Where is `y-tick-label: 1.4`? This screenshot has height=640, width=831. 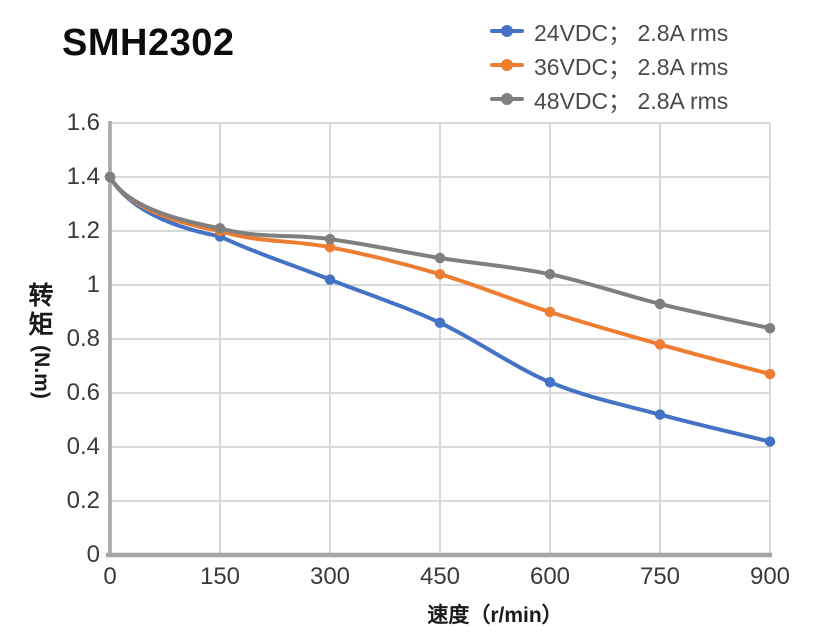 y-tick-label: 1.4 is located at coordinates (83, 176).